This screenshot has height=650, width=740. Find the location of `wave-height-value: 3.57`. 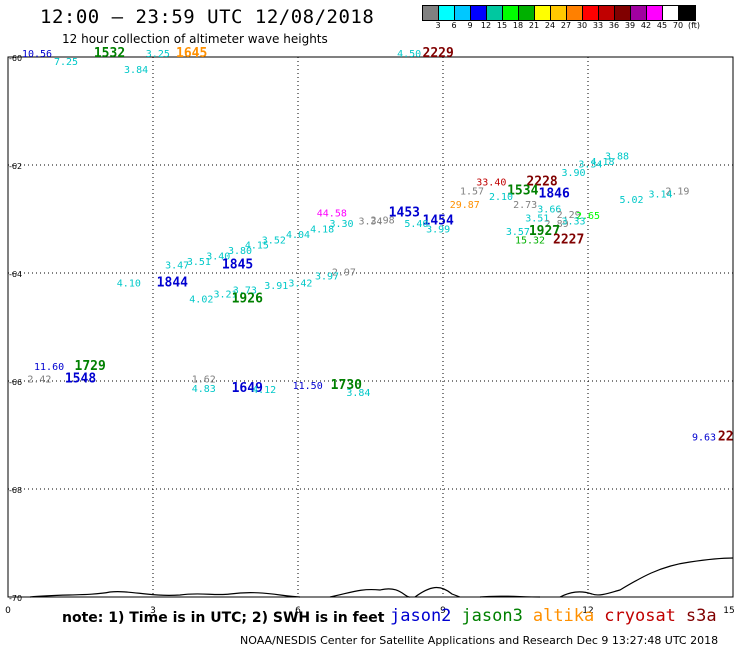

wave-height-value: 3.57 is located at coordinates (518, 232).